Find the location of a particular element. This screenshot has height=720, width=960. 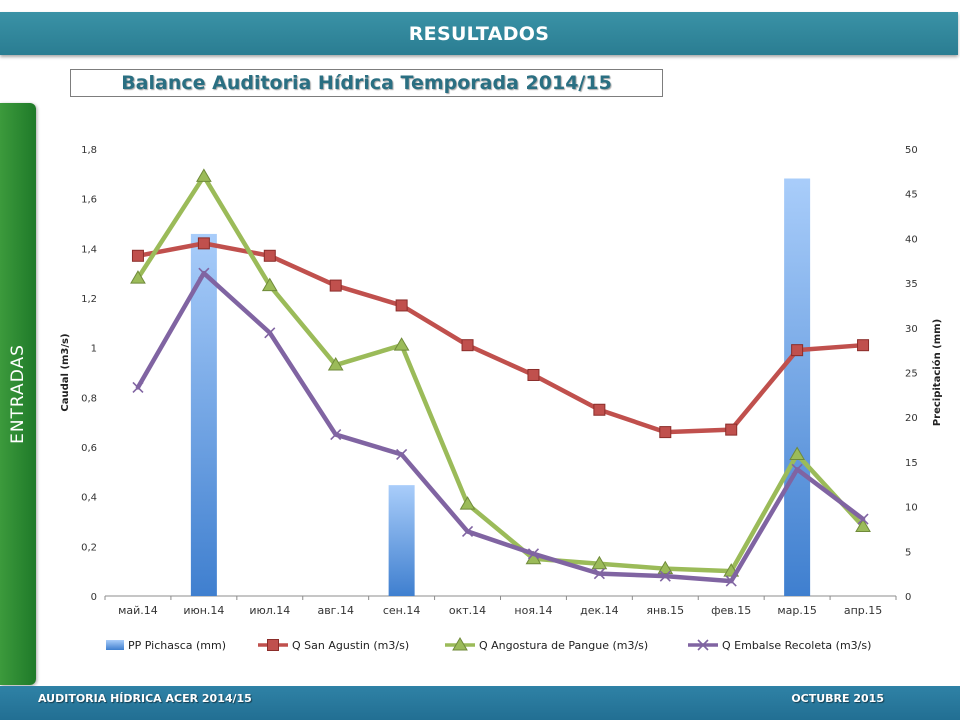

y-tick-label-left: 1,4 is located at coordinates (89, 249).